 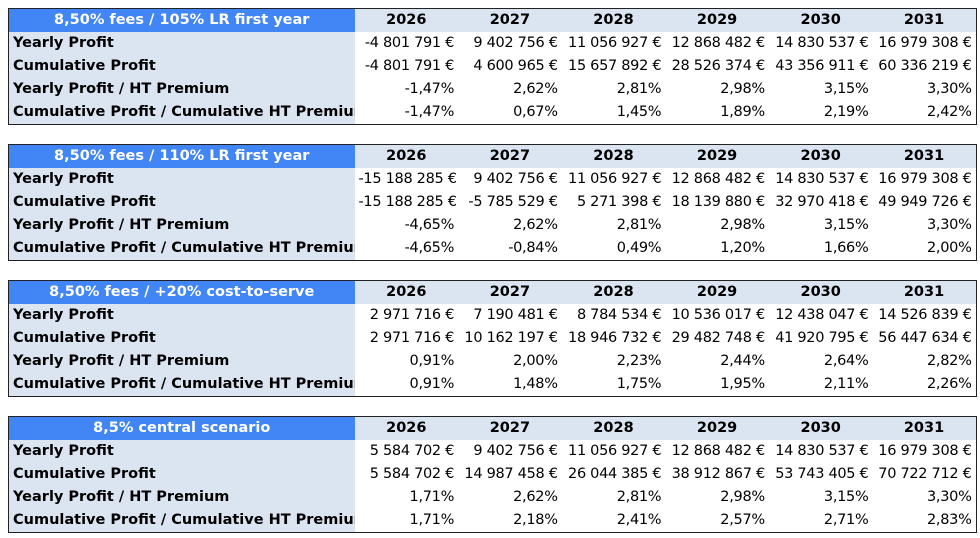 I want to click on value-cell: 53 743 405 €, so click(x=820, y=474).